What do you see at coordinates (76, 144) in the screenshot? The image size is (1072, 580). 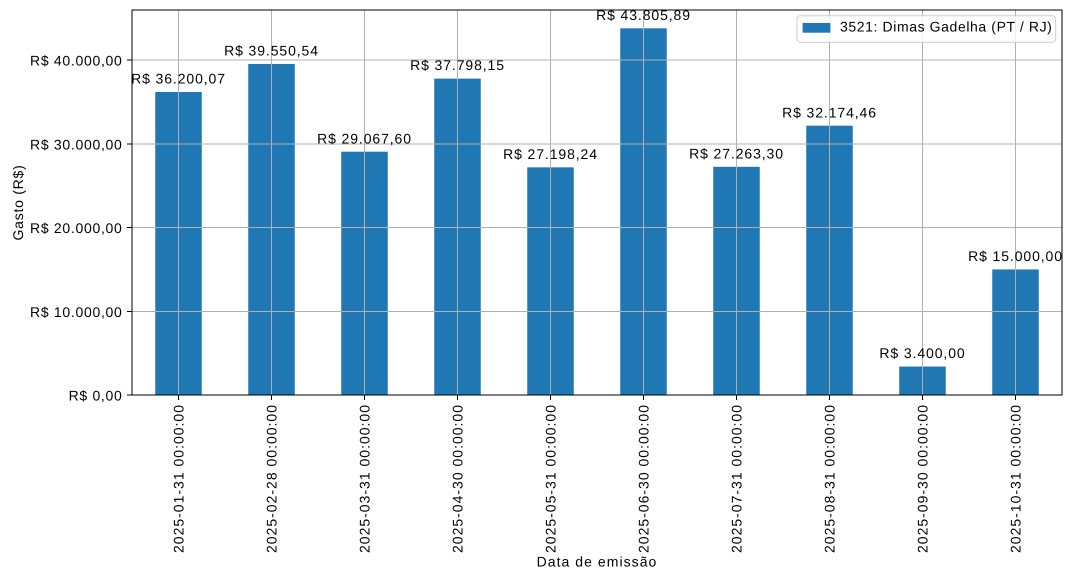 I see `svg-text: R$ 30.000,00` at bounding box center [76, 144].